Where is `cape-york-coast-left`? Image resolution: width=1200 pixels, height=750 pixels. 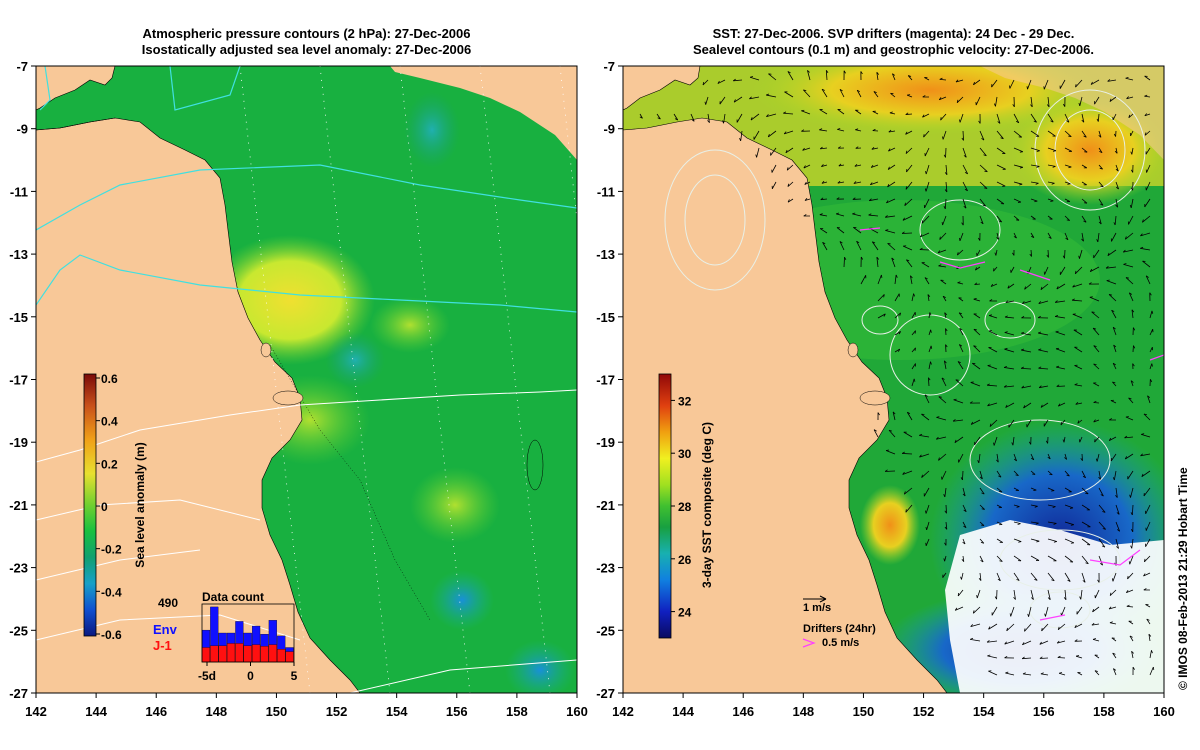
cape-york-coast-left is located at coordinates (76, 124).